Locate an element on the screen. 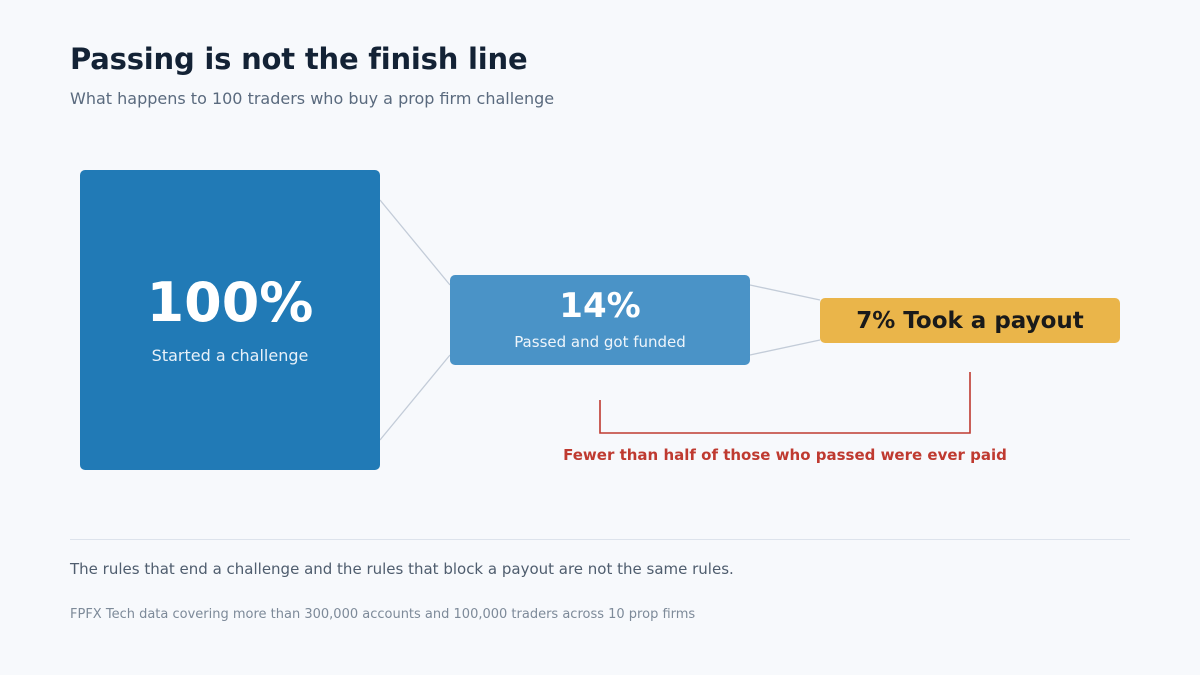 The height and width of the screenshot is (675, 1200). stage-started: 100% Started a challenge is located at coordinates (230, 320).